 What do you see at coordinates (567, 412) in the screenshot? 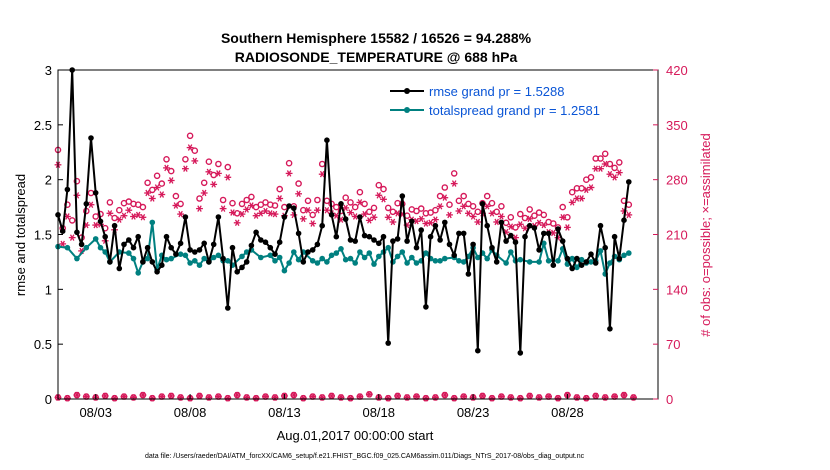
I see `x-tick-label: 08/28` at bounding box center [567, 412].